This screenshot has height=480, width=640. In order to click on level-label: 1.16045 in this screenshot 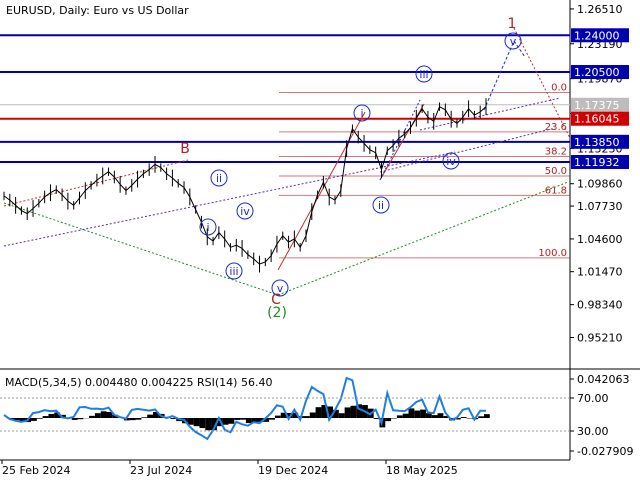, I will do `click(597, 119)`.